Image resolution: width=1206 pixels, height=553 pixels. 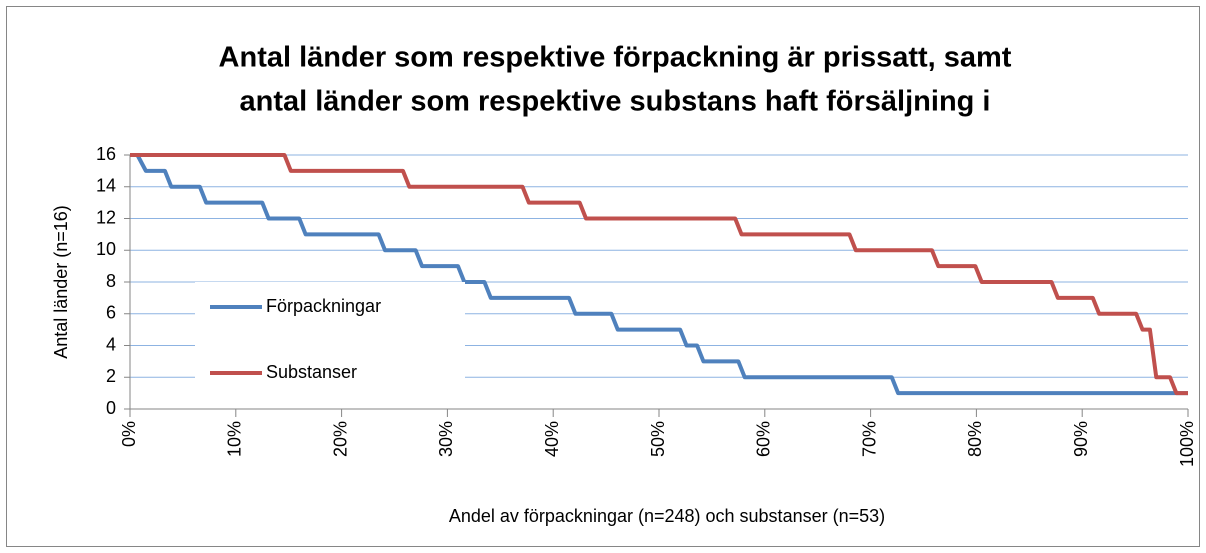 I want to click on y-tick-label: 2, so click(x=111, y=376).